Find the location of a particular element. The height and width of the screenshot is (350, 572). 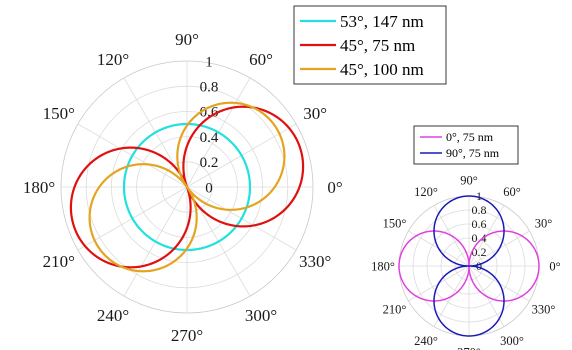

legend-label: 45°, 100 nm is located at coordinates (382, 69).